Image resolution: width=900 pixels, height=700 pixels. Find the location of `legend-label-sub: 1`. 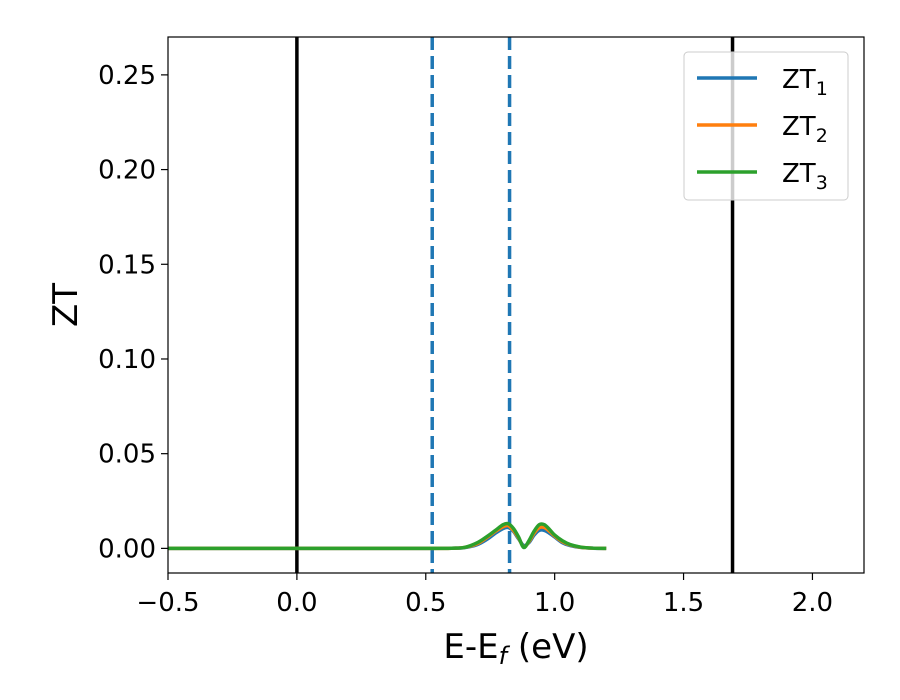

legend-label-sub: 1 is located at coordinates (822, 89).